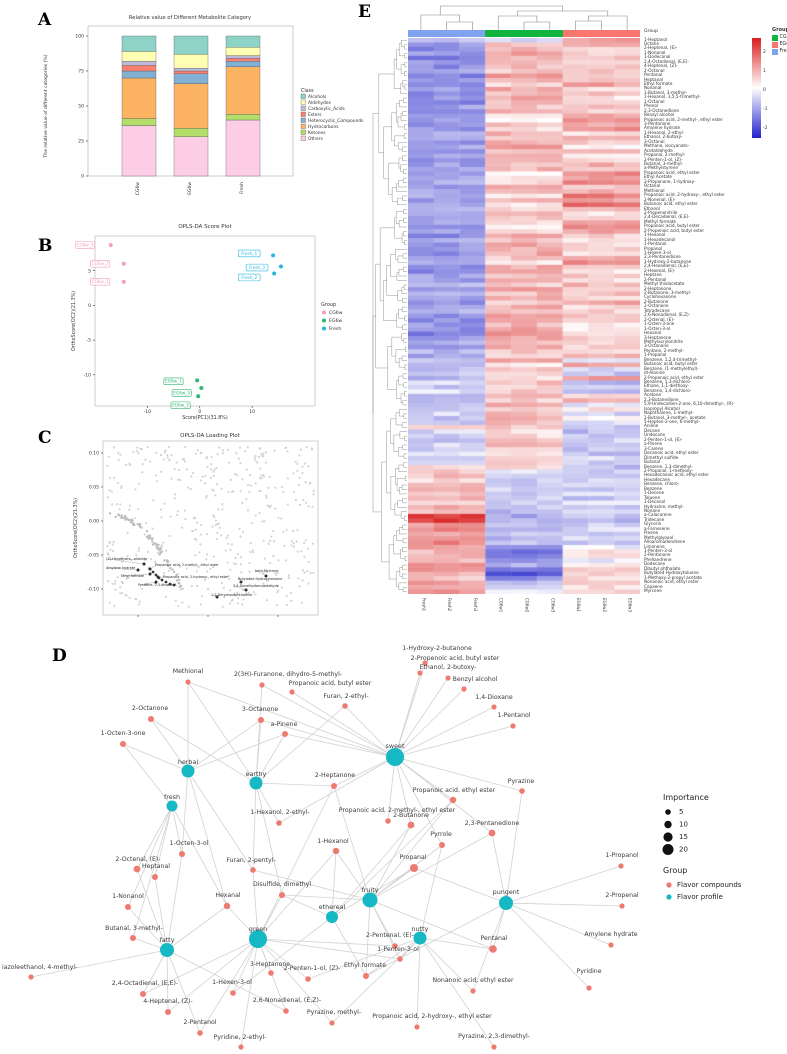 The height and width of the screenshot is (1054, 787). I want to click on heatmap-row-label: Cyclohexanone, so click(660, 297).